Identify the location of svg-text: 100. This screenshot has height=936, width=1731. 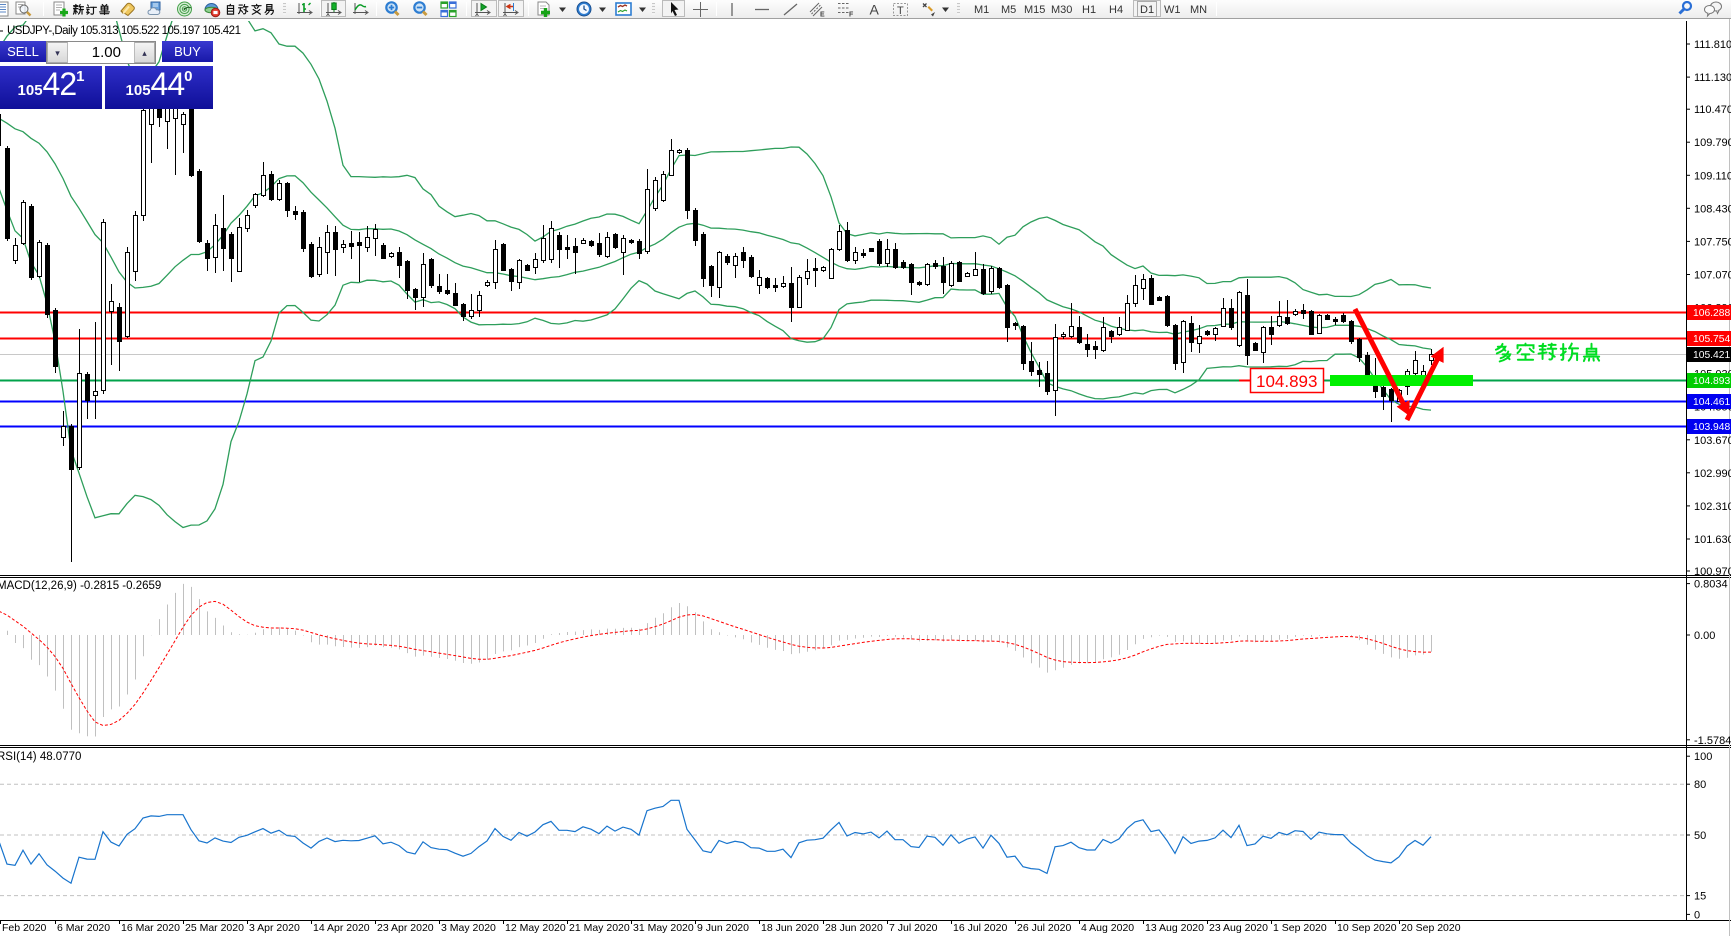
(1703, 757).